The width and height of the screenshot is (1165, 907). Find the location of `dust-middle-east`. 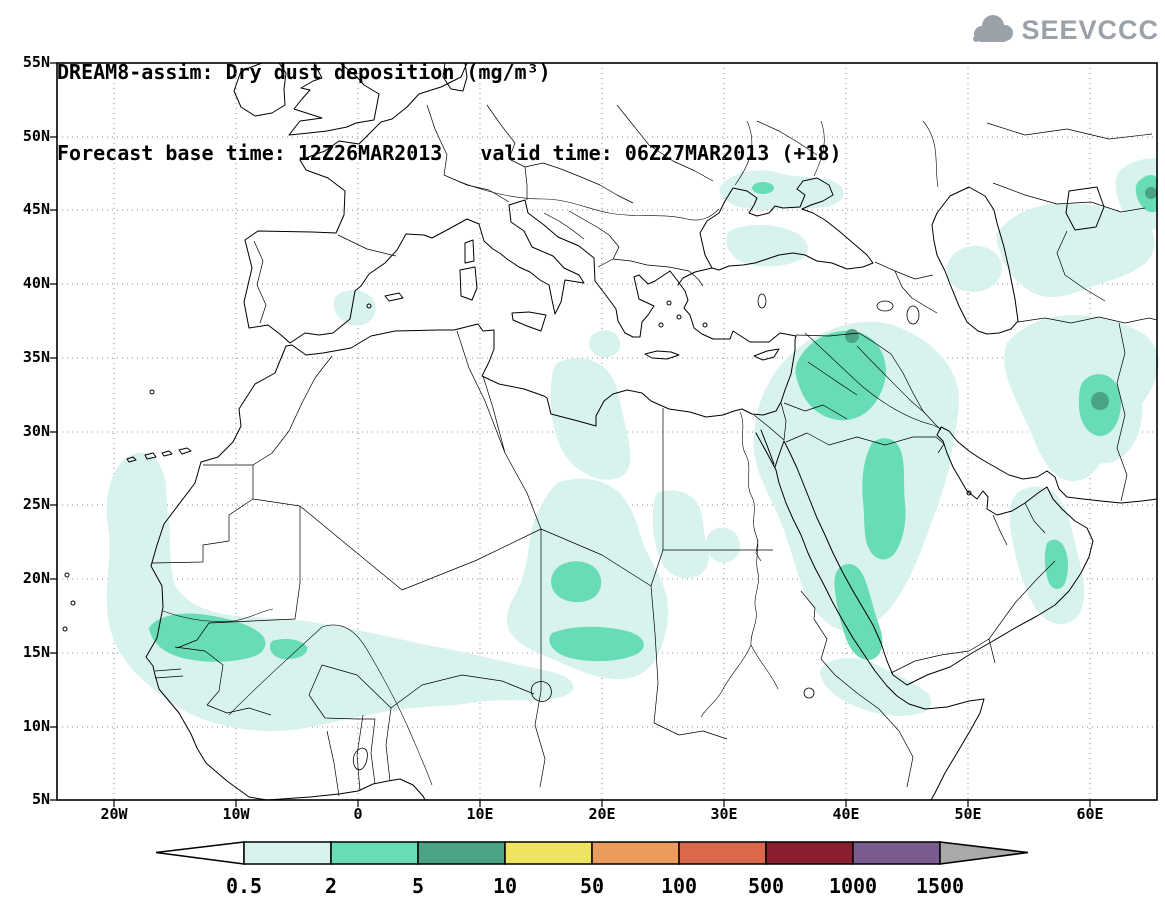

dust-middle-east is located at coordinates (856, 476).